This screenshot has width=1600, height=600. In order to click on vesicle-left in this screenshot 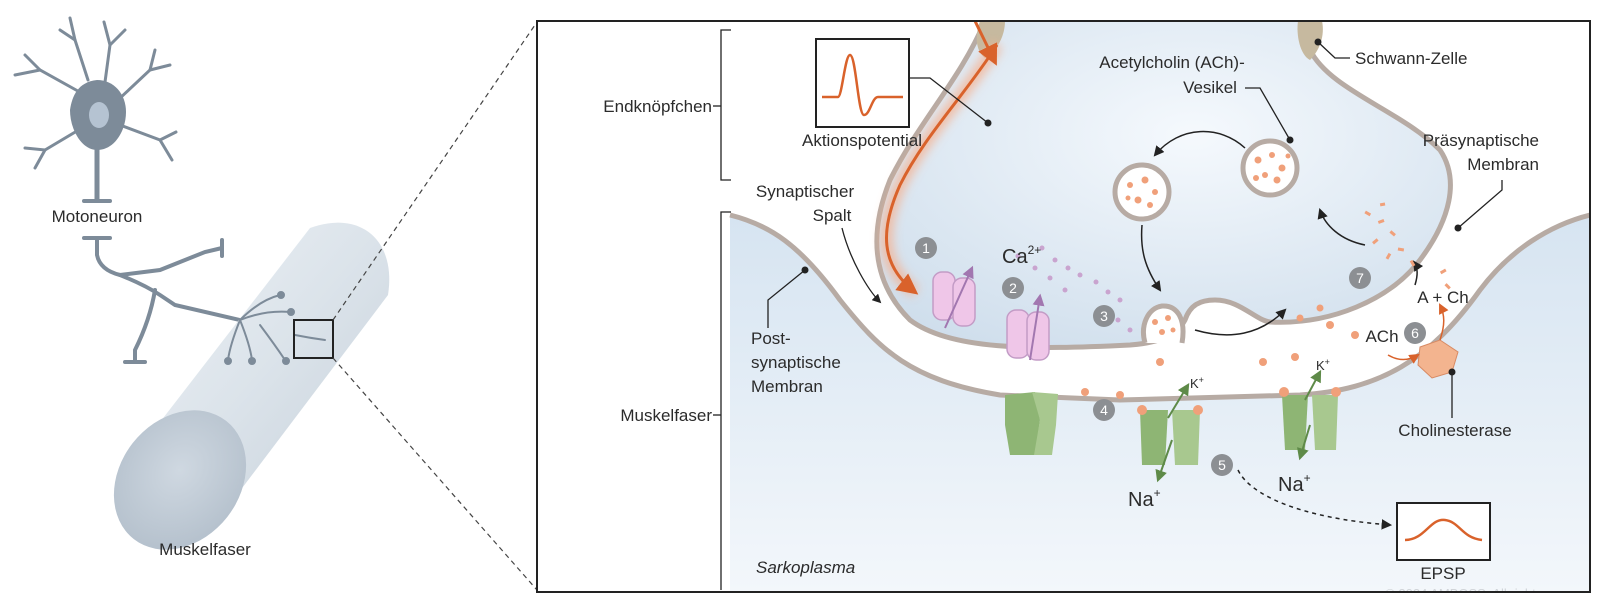, I will do `click(1142, 192)`.